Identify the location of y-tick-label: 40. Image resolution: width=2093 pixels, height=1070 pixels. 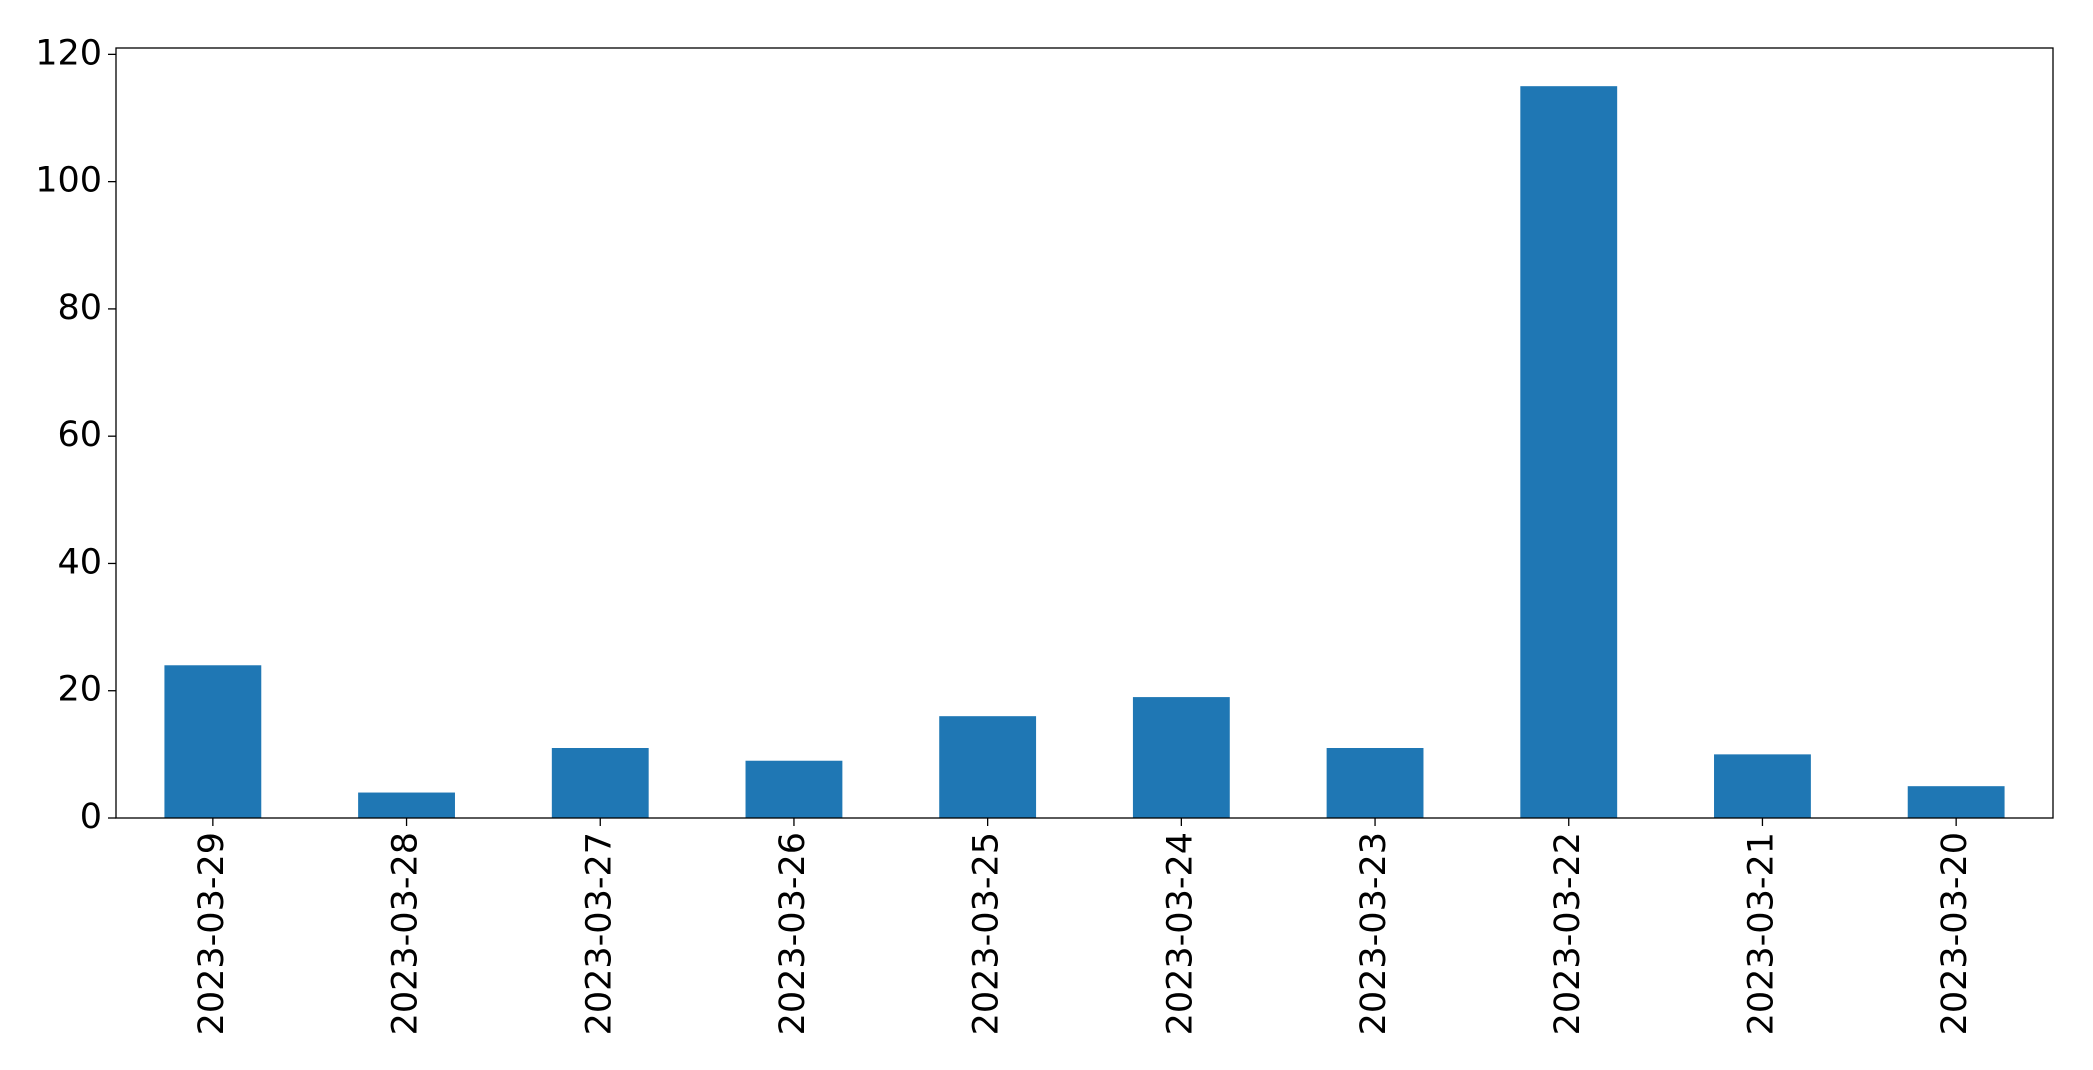
(79, 562).